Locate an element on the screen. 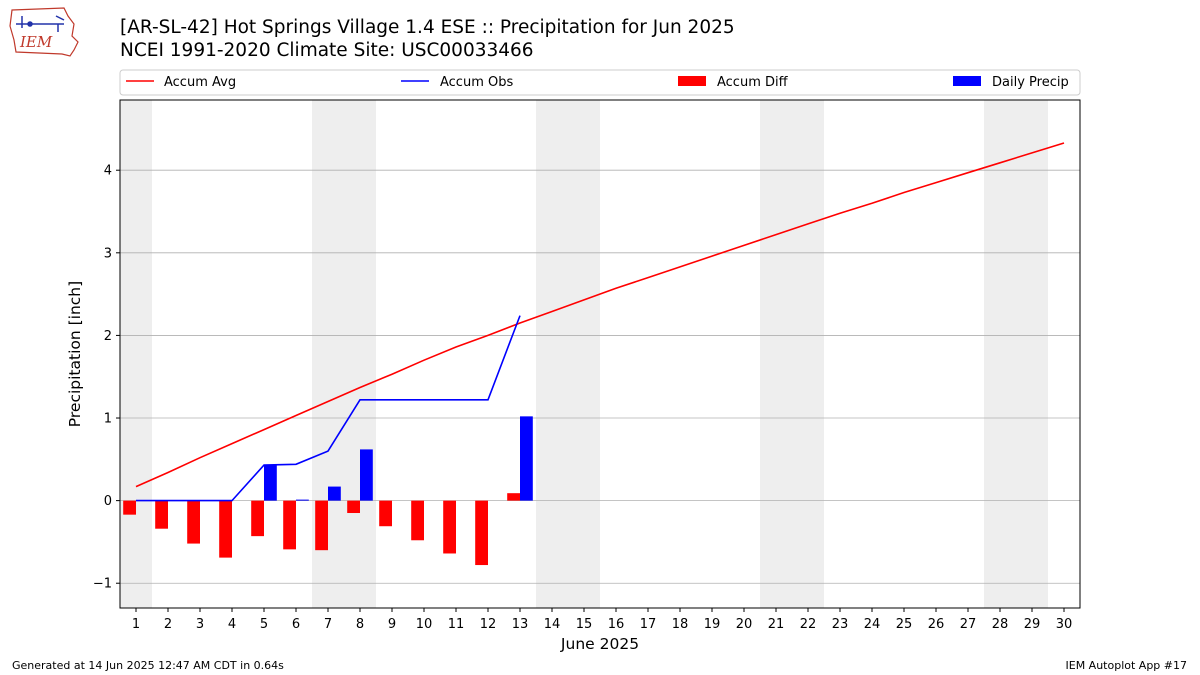  x-tick-label-2: 3 is located at coordinates (200, 624).